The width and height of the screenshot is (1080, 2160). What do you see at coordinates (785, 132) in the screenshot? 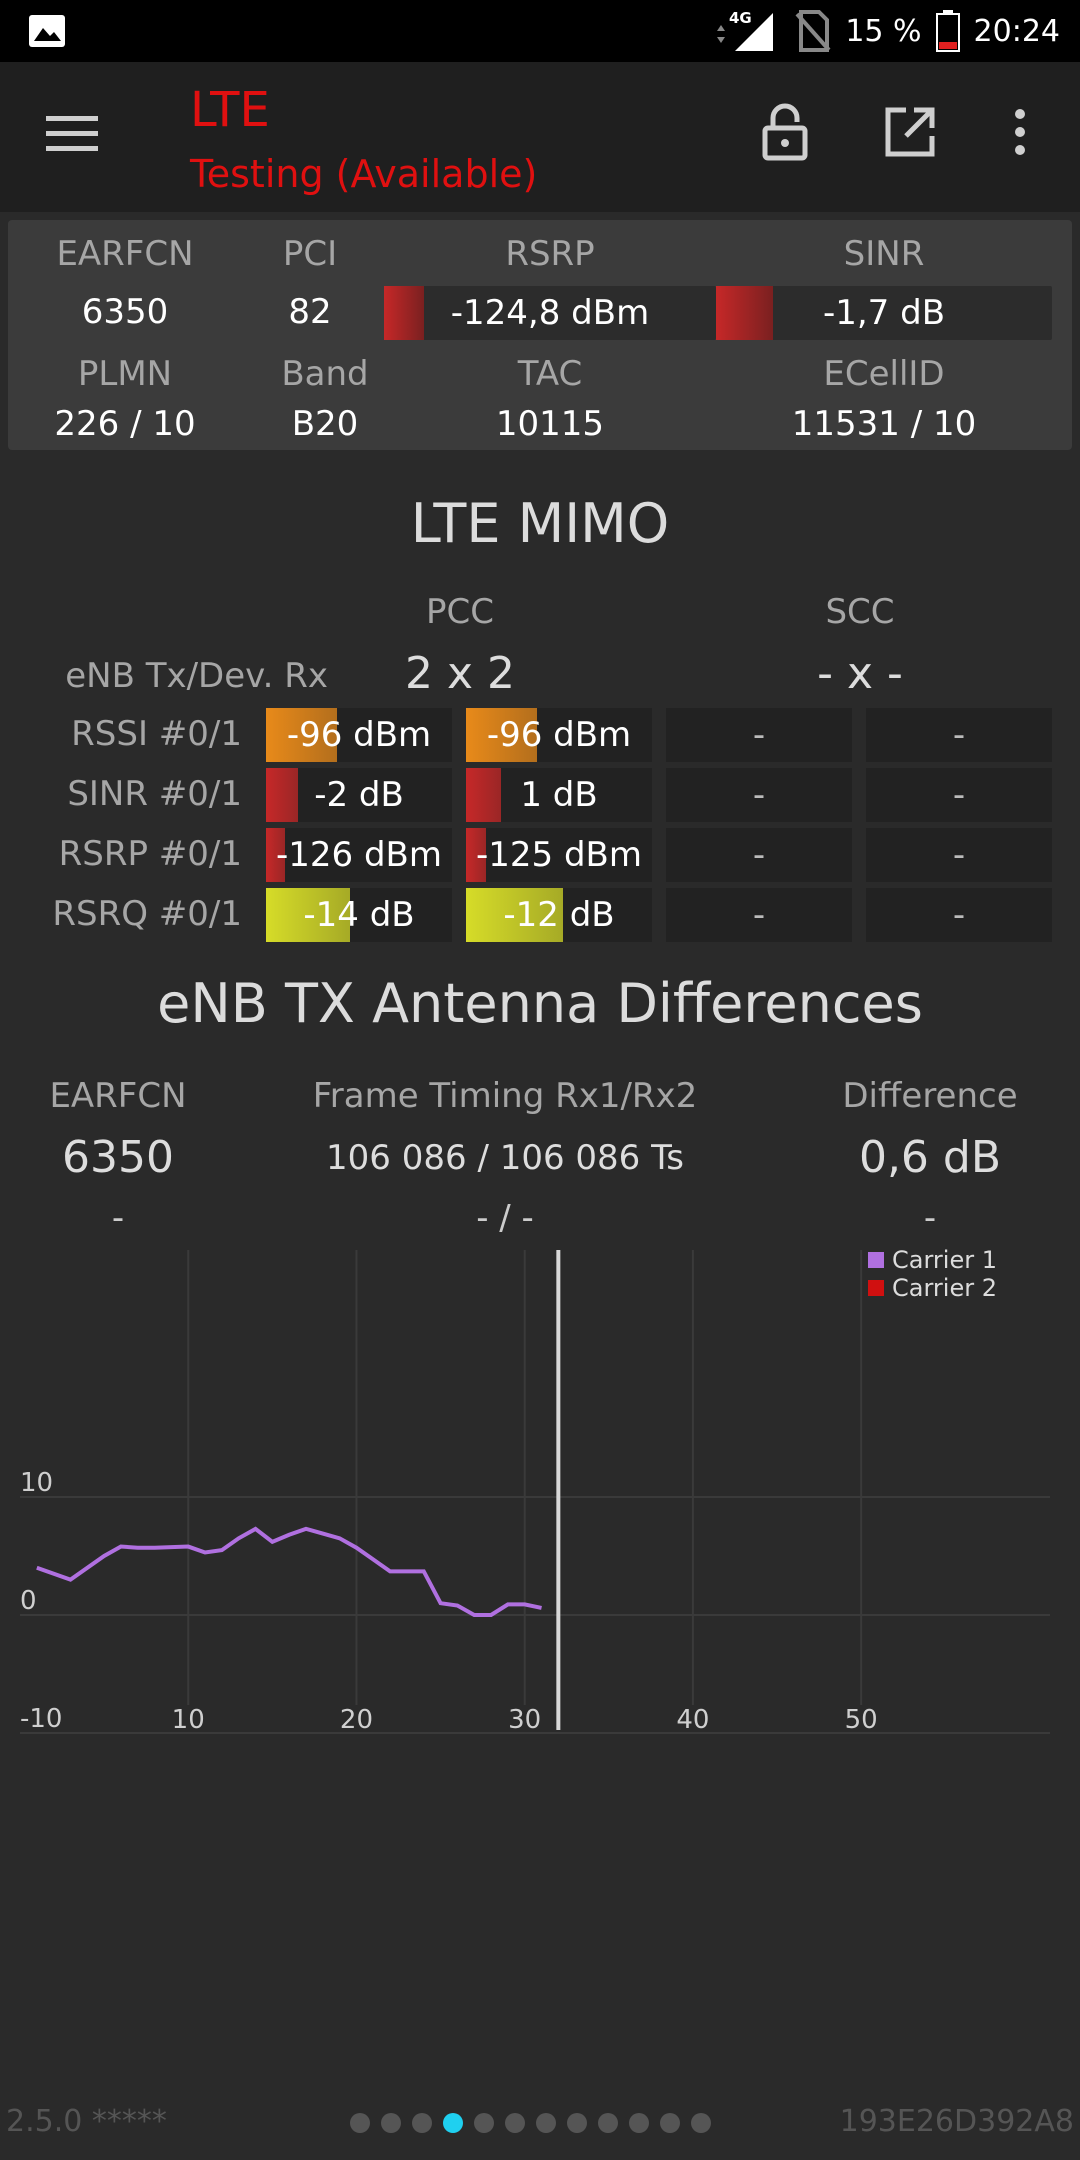
I see `lock-open-icon` at bounding box center [785, 132].